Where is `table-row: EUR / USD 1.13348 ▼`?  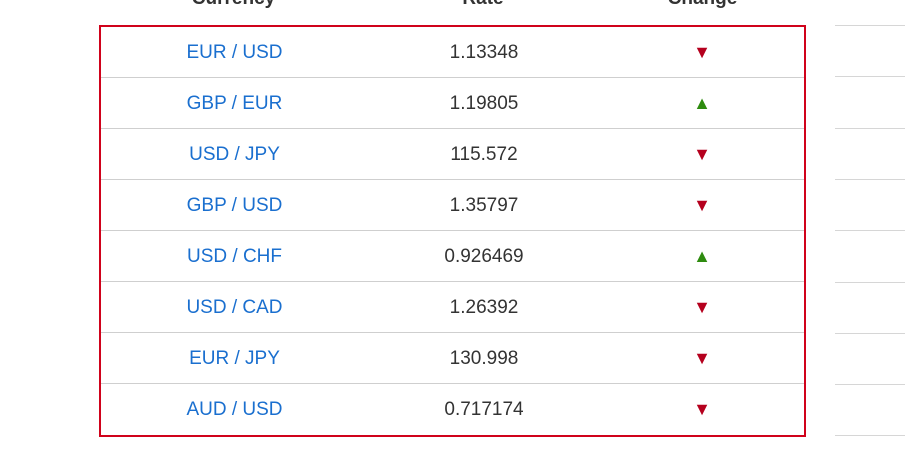
table-row: EUR / USD 1.13348 ▼ is located at coordinates (452, 52).